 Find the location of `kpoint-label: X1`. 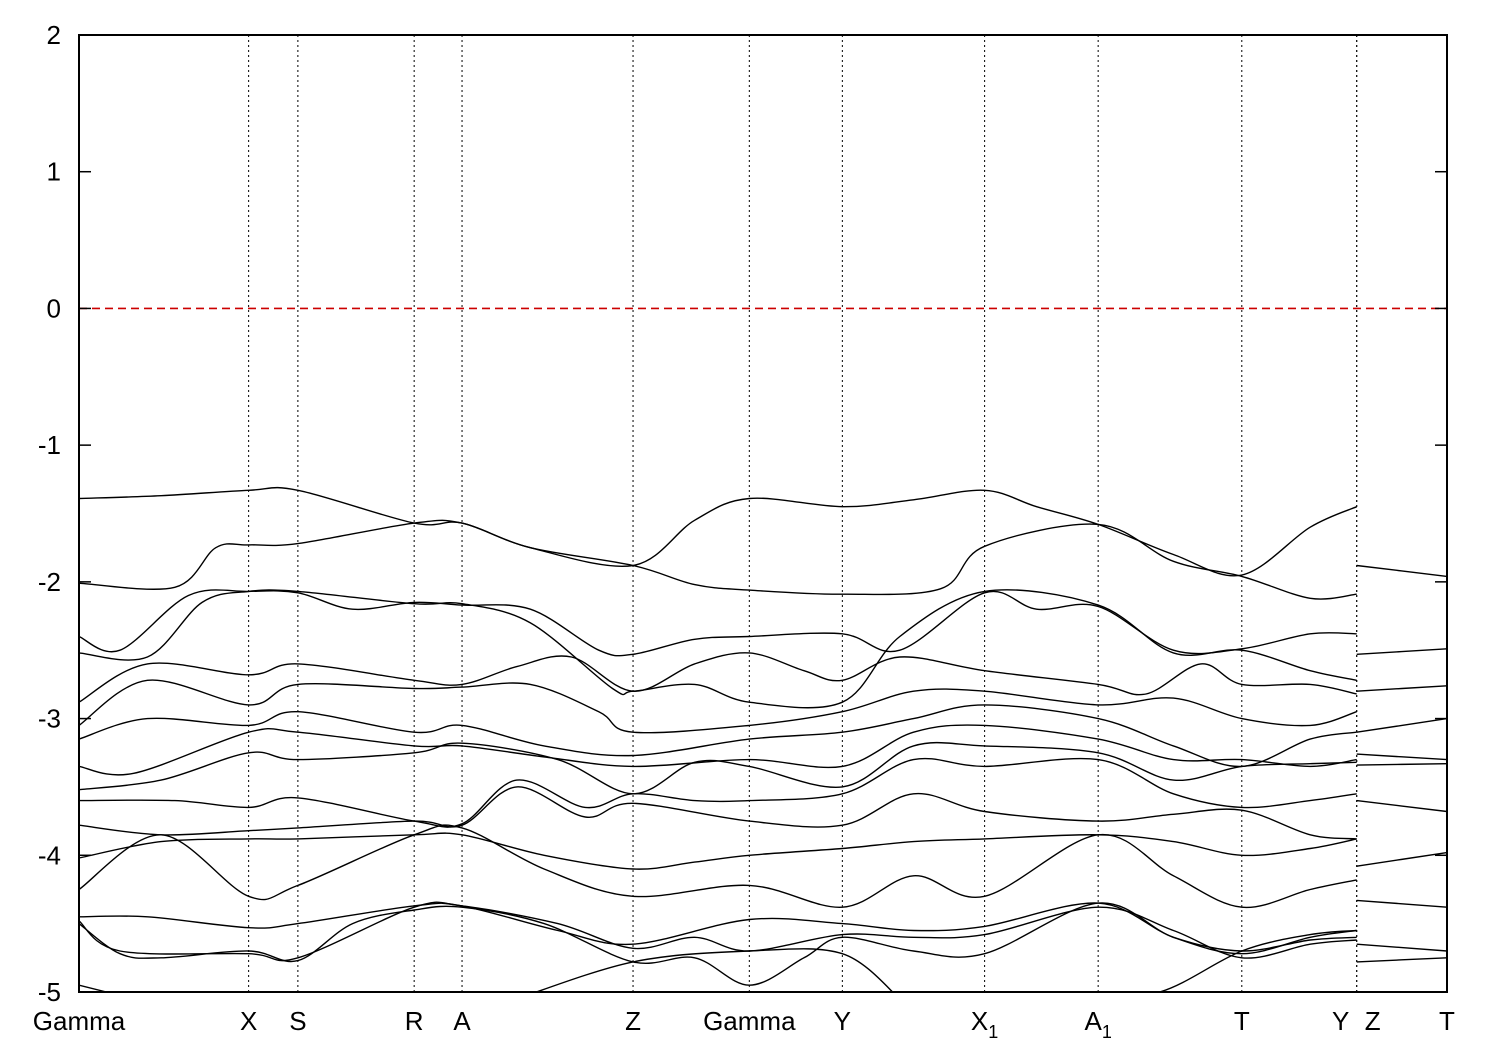

kpoint-label: X1 is located at coordinates (984, 1024).